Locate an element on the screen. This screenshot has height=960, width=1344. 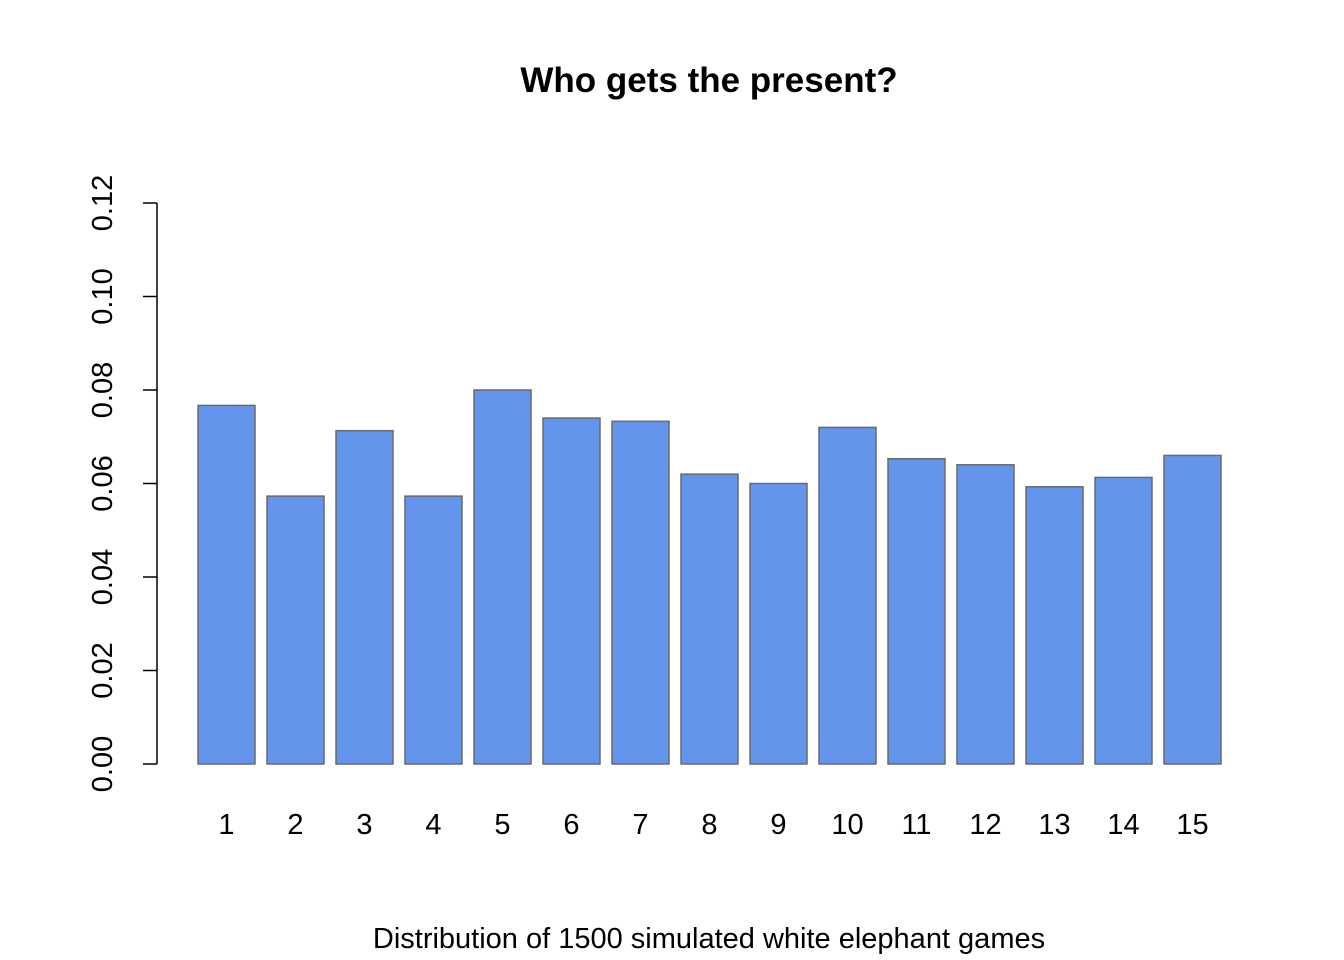
y-tick-label: 0.06 is located at coordinates (103, 483).